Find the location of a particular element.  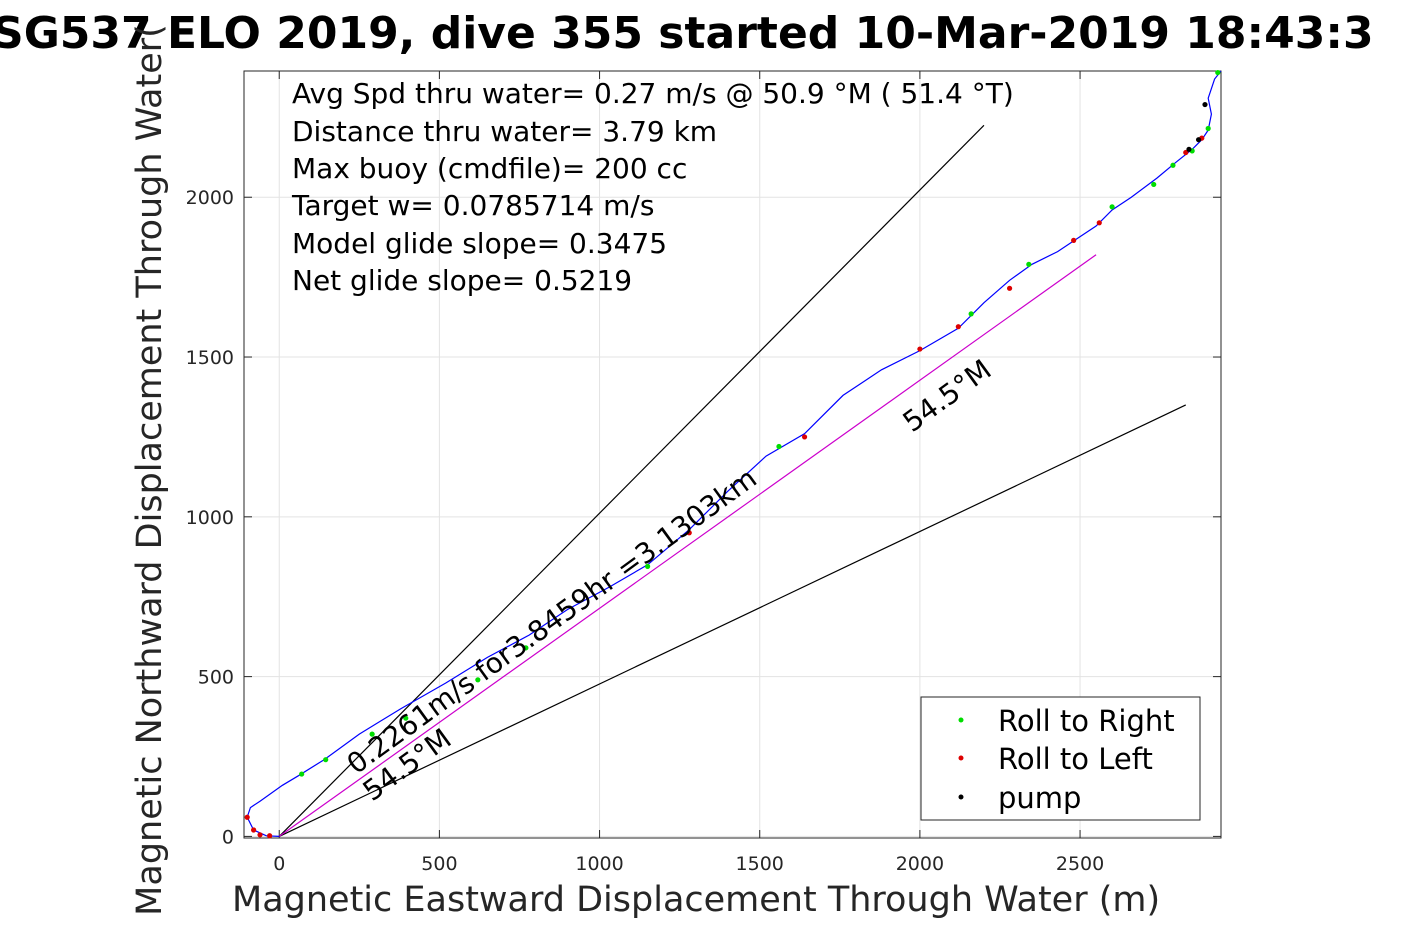

legend-box is located at coordinates (1060, 758).